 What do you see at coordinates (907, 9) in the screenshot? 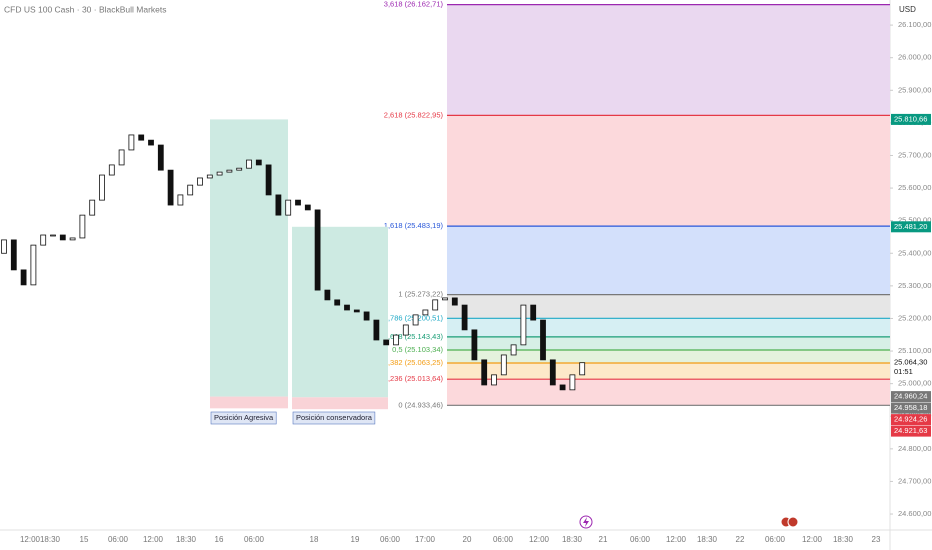
I see `currency: USD` at bounding box center [907, 9].